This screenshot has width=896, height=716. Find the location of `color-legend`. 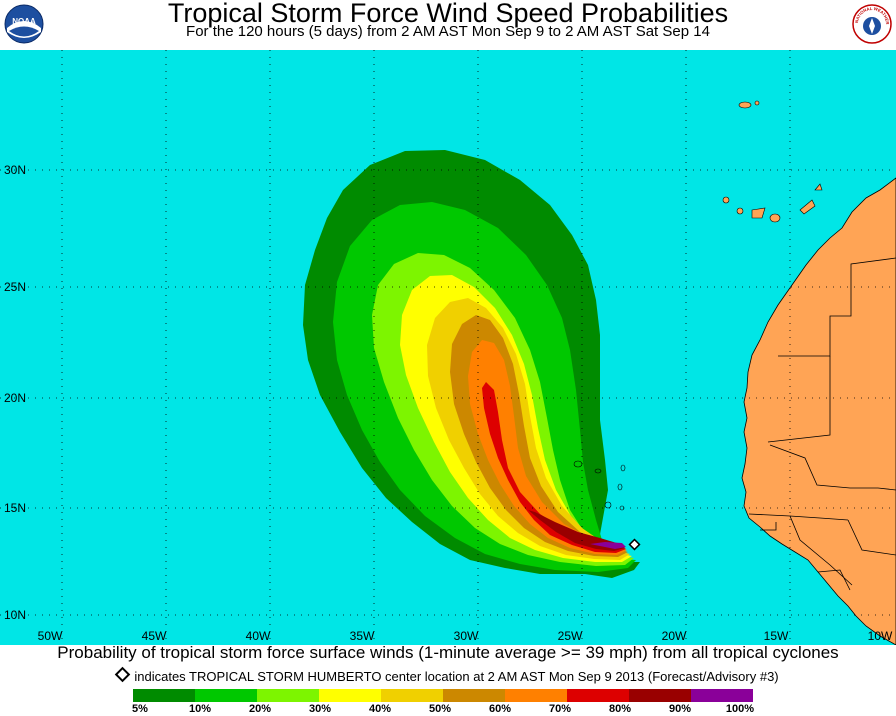

color-legend is located at coordinates (443, 695).